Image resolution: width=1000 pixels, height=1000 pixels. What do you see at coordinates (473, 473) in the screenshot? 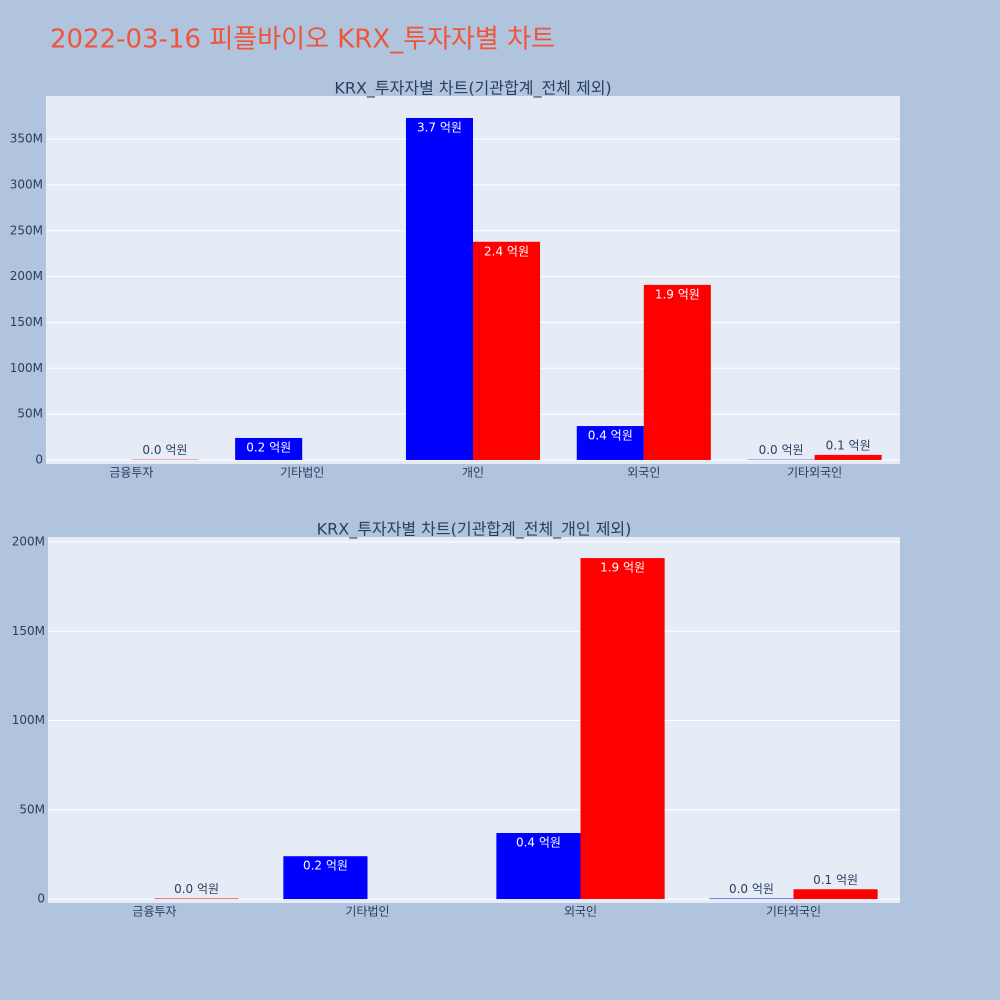
I see `x-tick-label: 개인` at bounding box center [473, 473].